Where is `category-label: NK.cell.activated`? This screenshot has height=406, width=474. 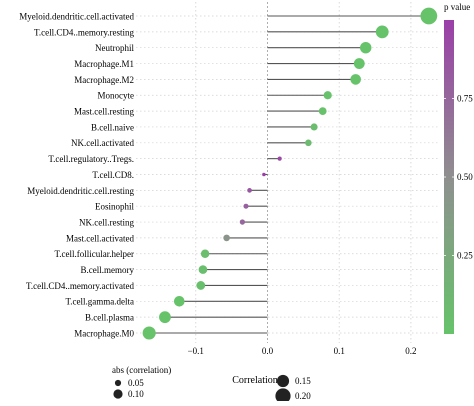 category-label: NK.cell.activated is located at coordinates (102, 143).